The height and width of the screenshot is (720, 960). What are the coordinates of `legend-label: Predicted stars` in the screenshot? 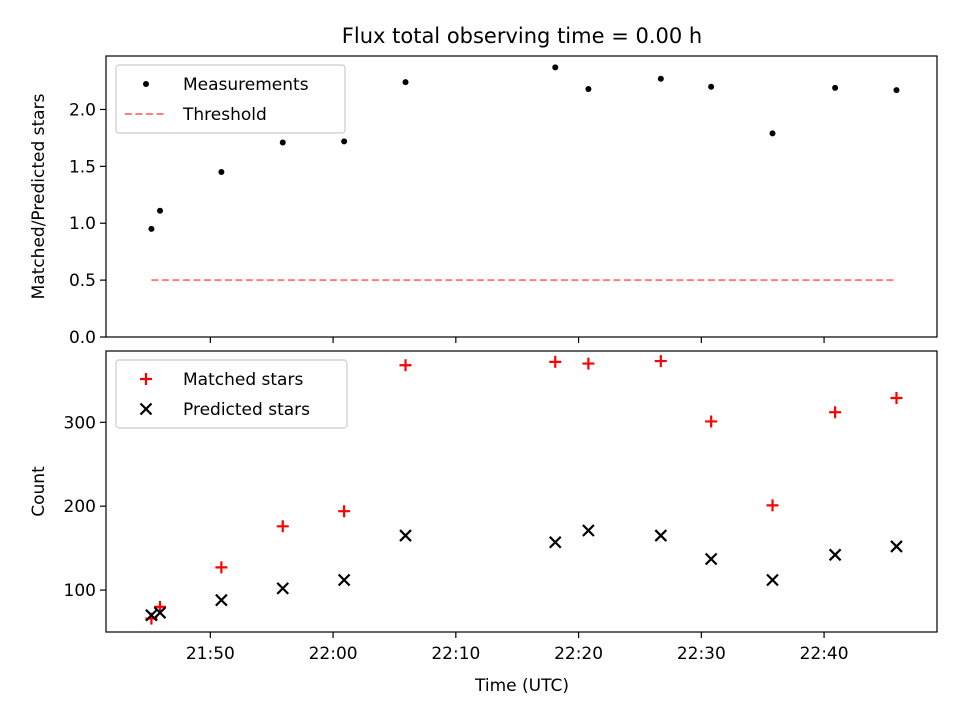 It's located at (246, 410).